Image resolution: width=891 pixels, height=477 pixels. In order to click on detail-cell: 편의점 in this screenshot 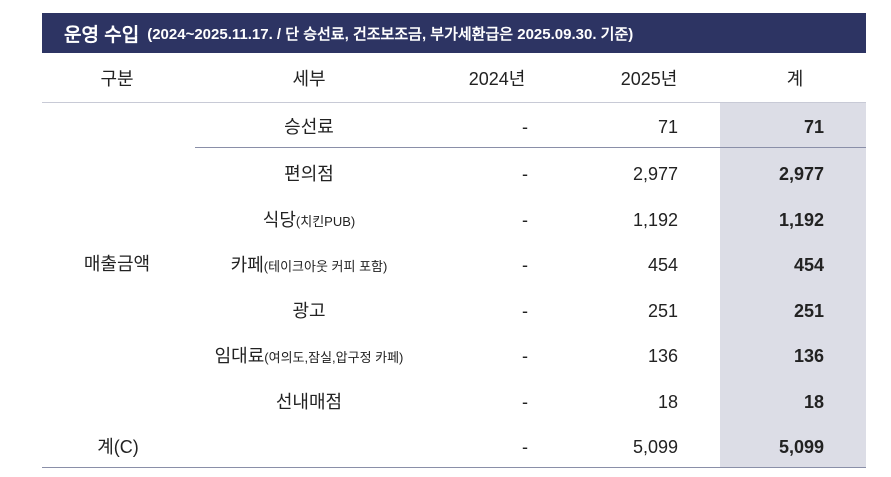, I will do `click(309, 174)`.